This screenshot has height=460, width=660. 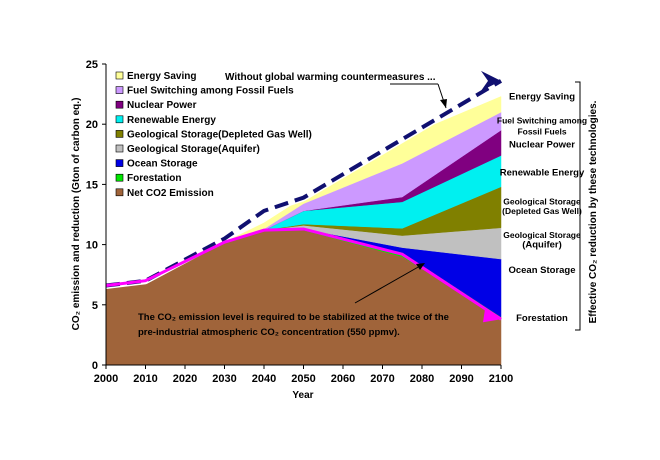 I want to click on legend-label-net-co2-emission: Net CO2 Emission, so click(x=170, y=193).